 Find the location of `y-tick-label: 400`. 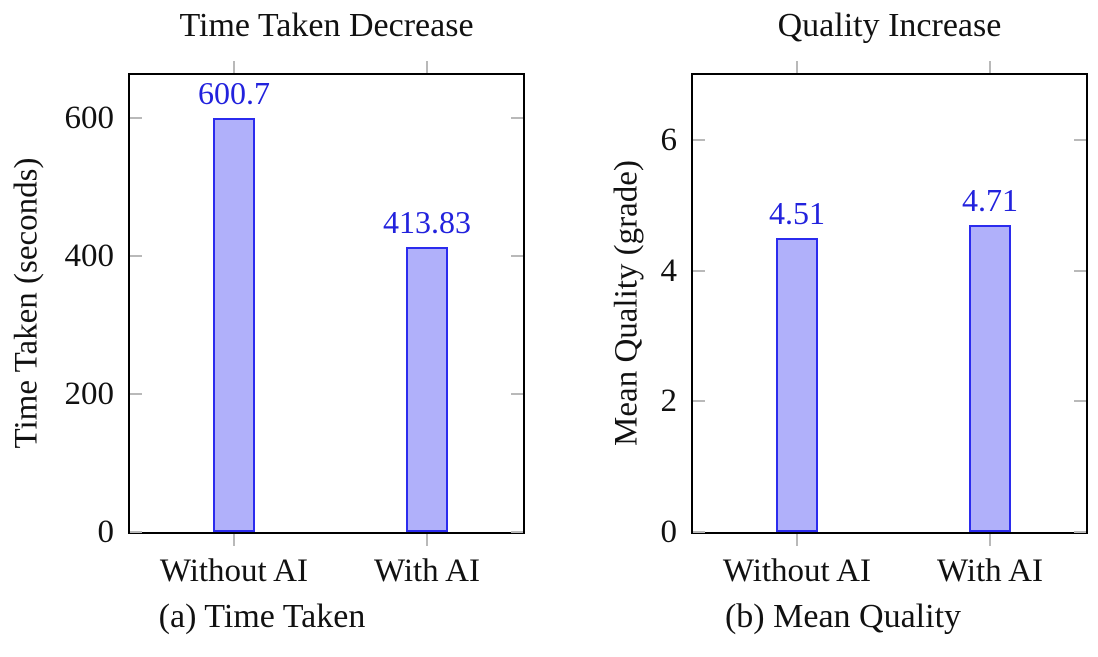

y-tick-label: 400 is located at coordinates (89, 256).